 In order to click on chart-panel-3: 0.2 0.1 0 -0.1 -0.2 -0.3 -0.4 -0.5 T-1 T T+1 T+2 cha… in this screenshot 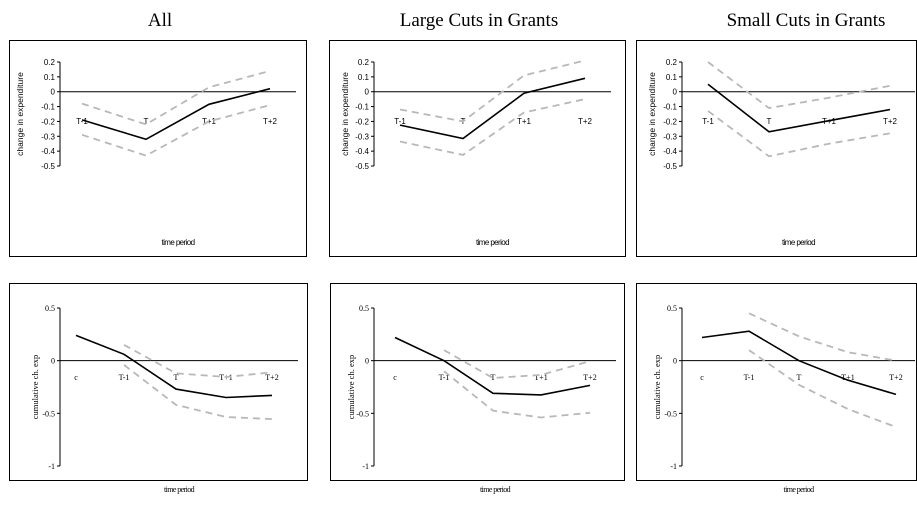, I will do `click(776, 148)`.